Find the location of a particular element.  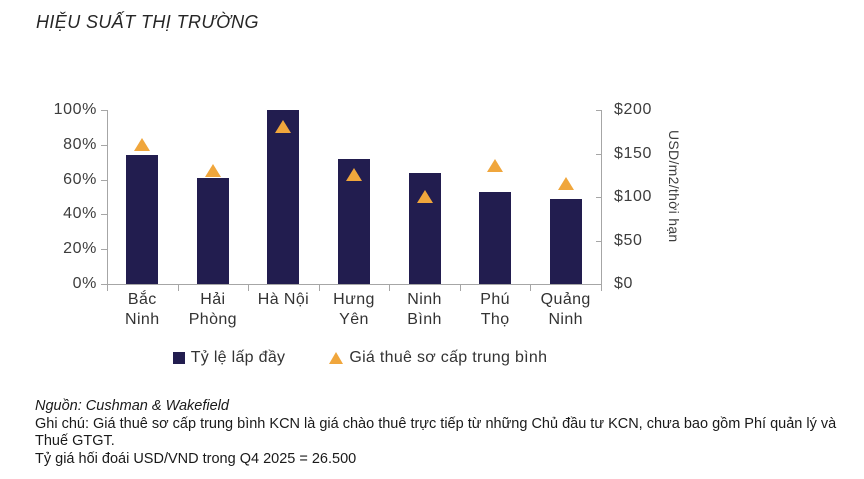

right-tick-label-2: $100 is located at coordinates (633, 196).